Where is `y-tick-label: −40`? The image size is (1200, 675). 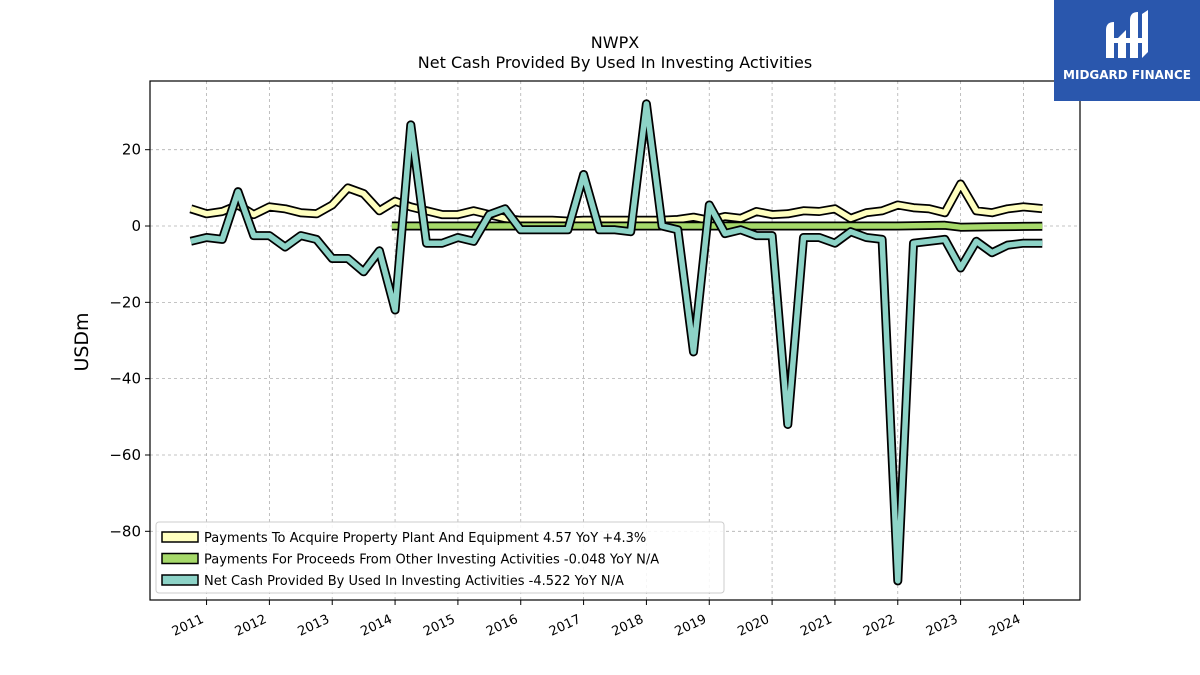 y-tick-label: −40 is located at coordinates (125, 379).